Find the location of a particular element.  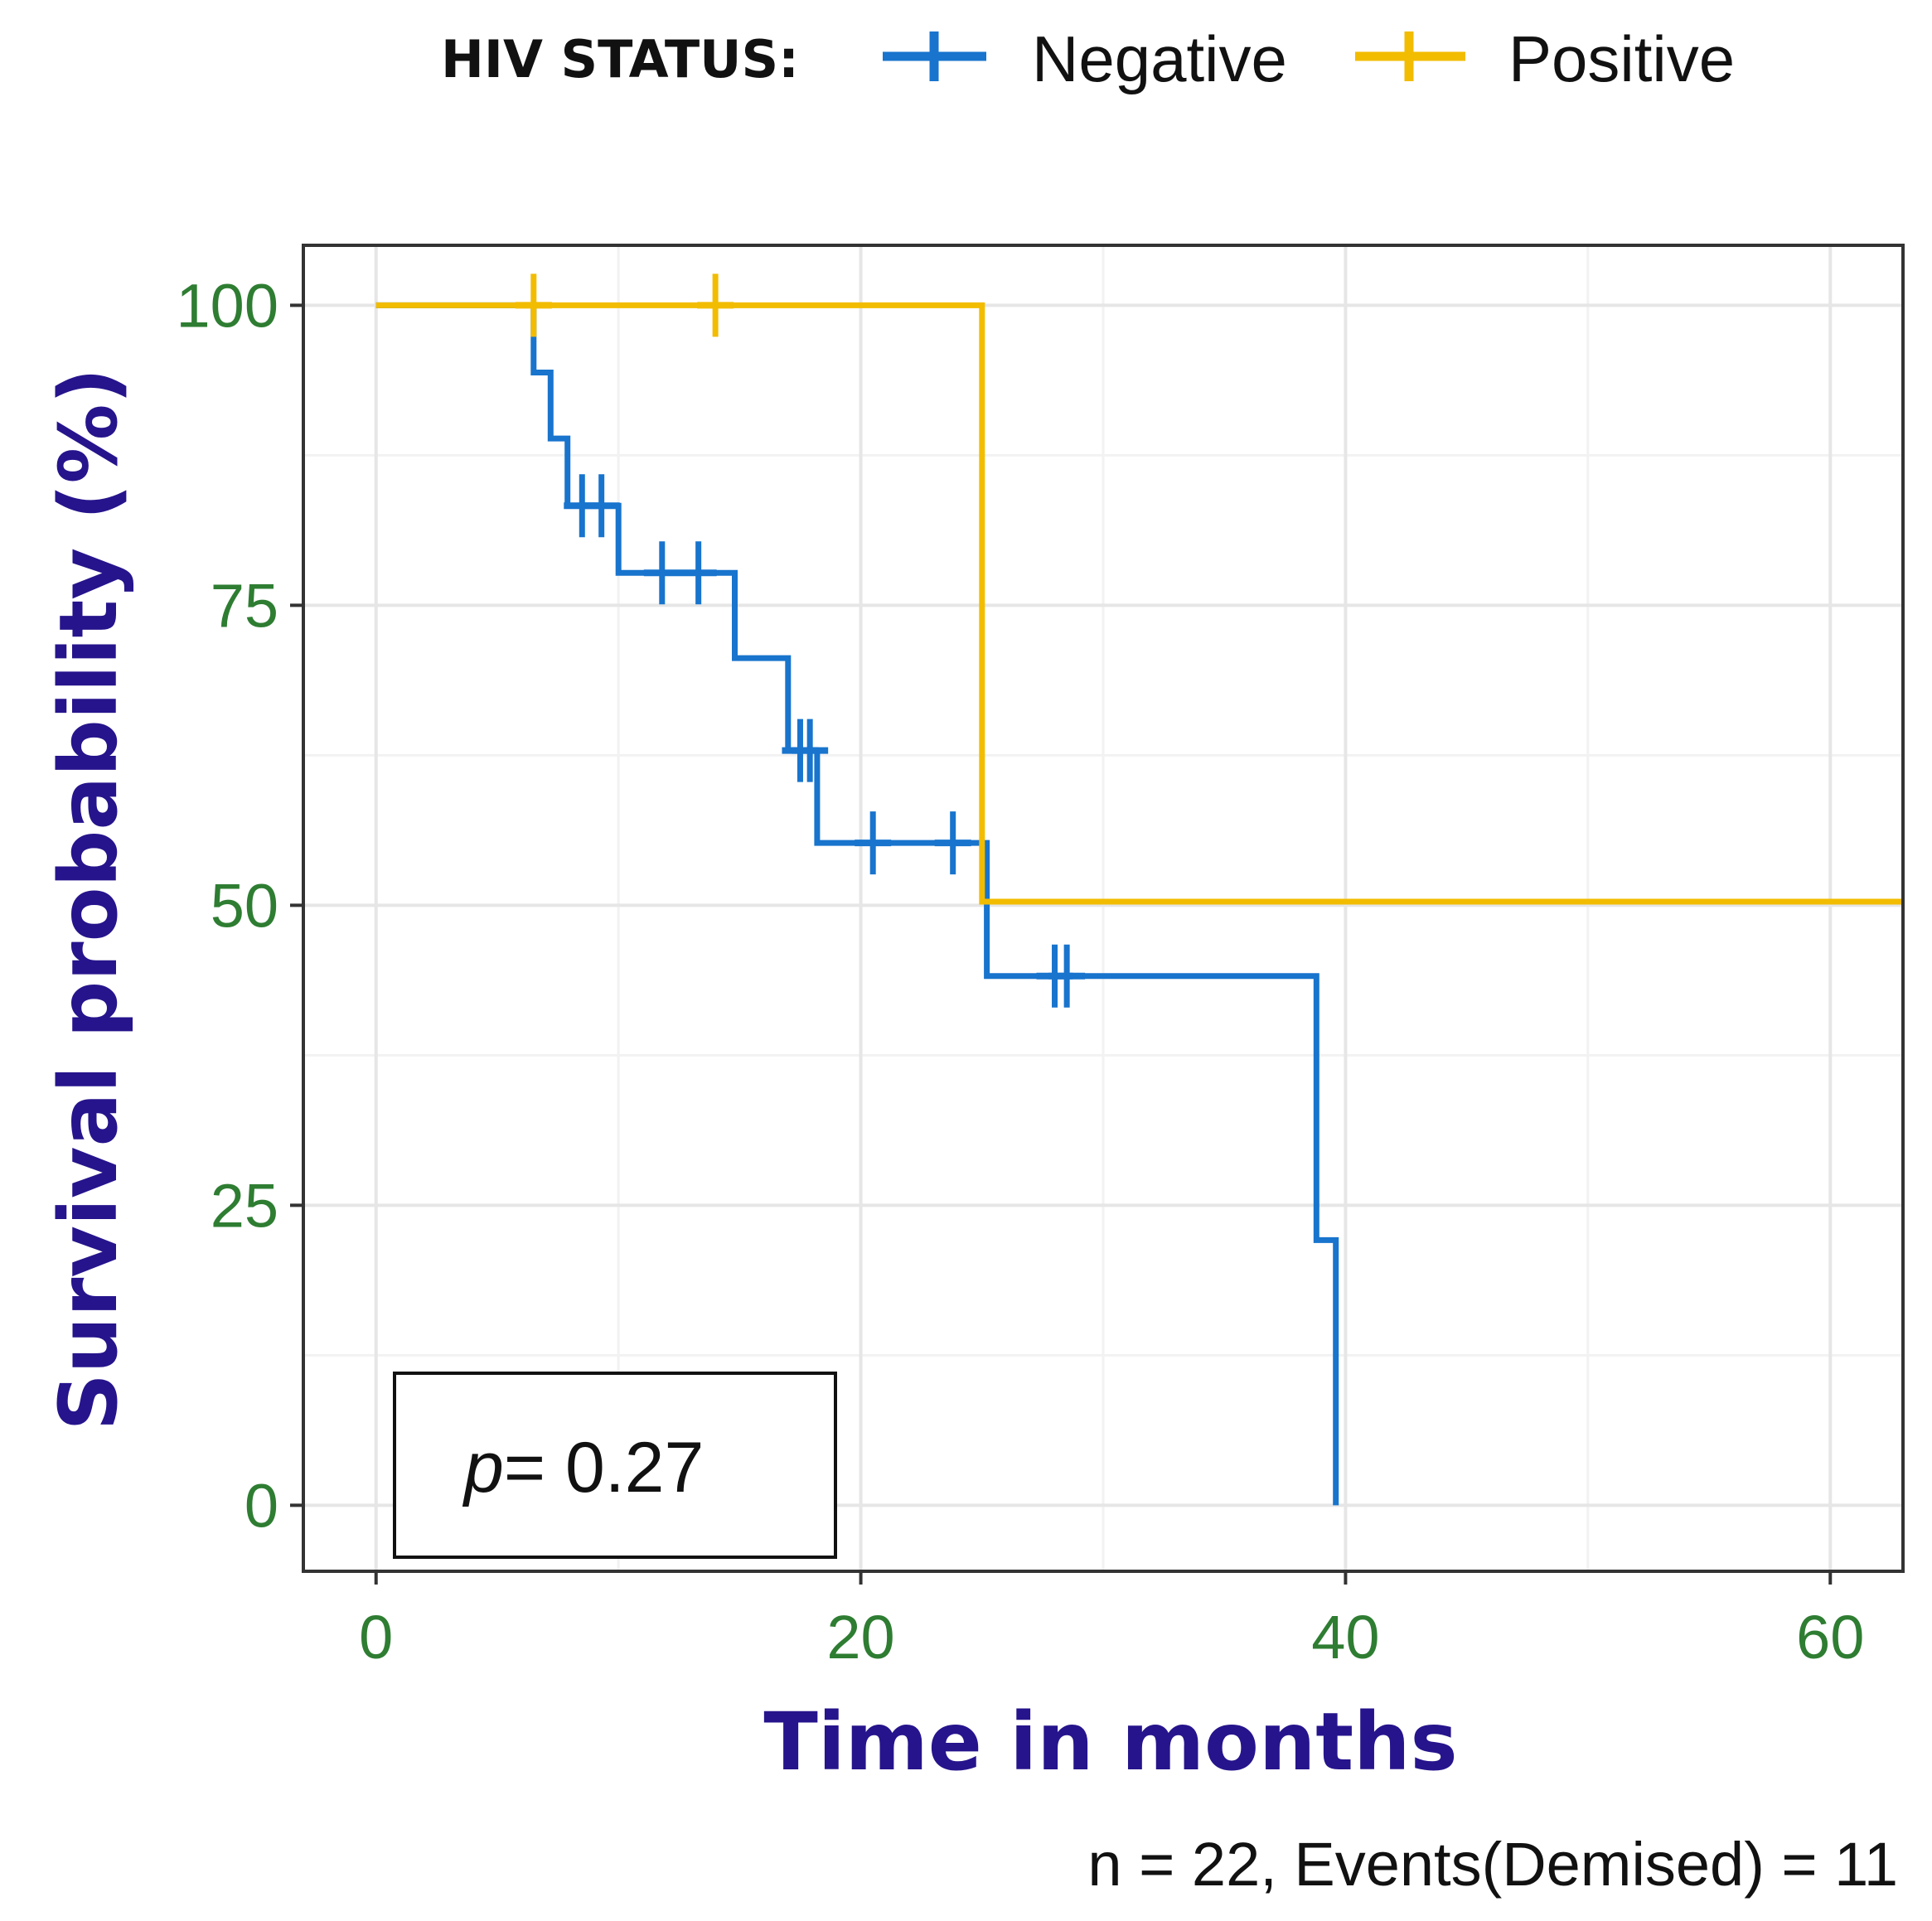

x-axis-title: Time in months is located at coordinates (1110, 1742).